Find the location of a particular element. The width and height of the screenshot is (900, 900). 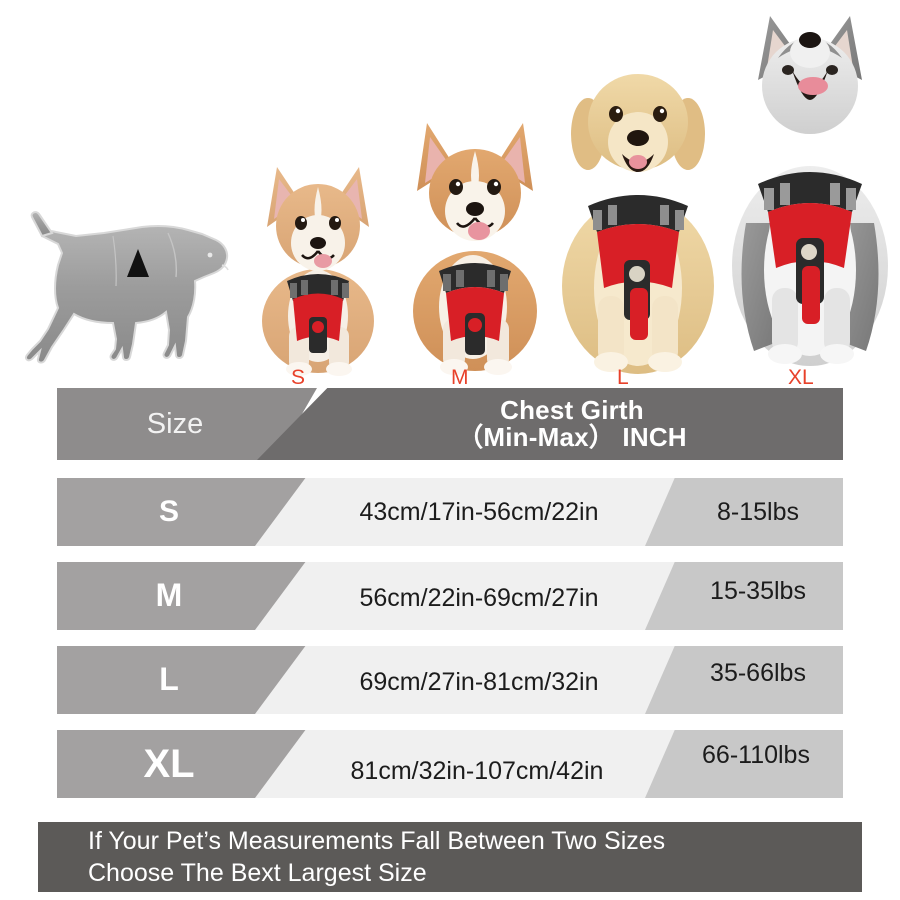

dog-photo-l is located at coordinates (638, 224).